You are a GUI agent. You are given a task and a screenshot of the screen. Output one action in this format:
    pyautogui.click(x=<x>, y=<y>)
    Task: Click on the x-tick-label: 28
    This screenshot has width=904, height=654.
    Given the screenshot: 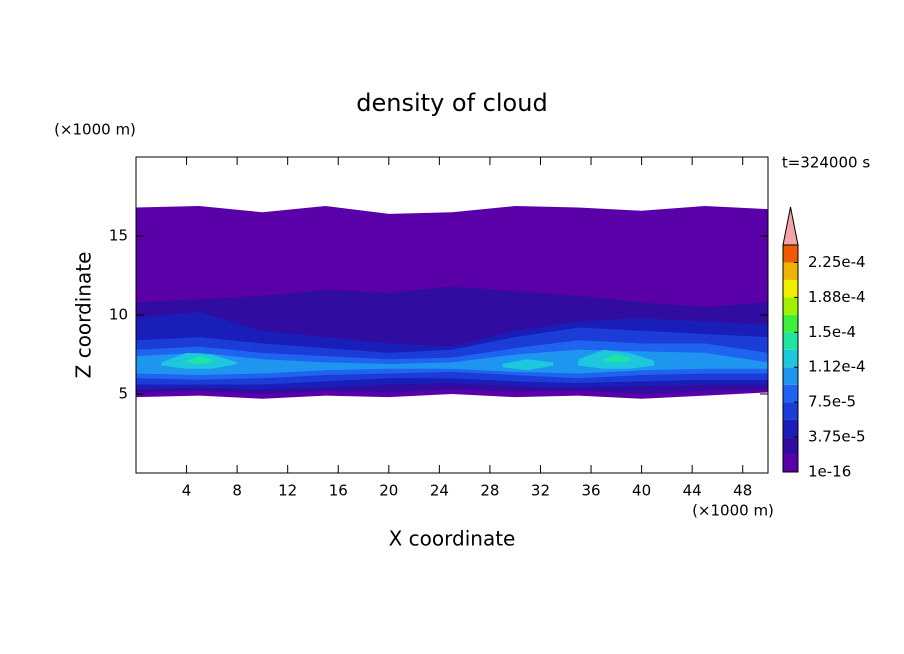 What is the action you would take?
    pyautogui.click(x=489, y=491)
    